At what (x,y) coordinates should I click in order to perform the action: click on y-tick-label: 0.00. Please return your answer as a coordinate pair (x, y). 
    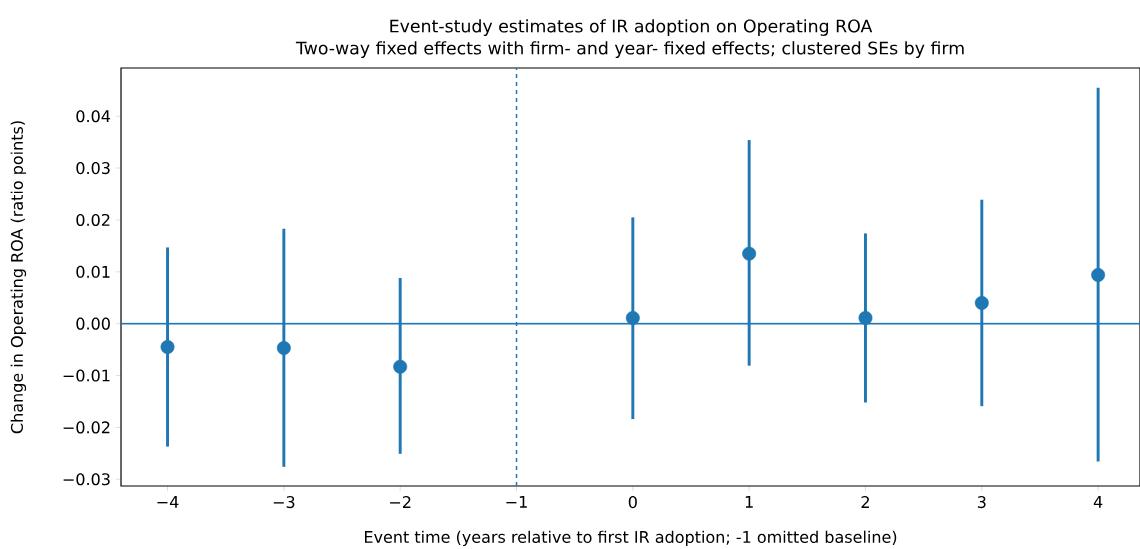
    Looking at the image, I should click on (93, 323).